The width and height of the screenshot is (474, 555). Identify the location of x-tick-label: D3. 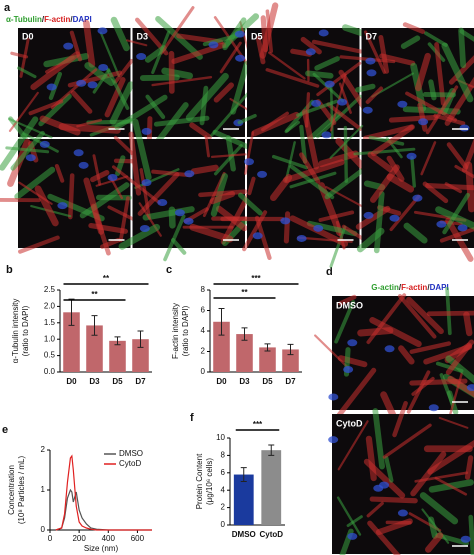
(94, 381).